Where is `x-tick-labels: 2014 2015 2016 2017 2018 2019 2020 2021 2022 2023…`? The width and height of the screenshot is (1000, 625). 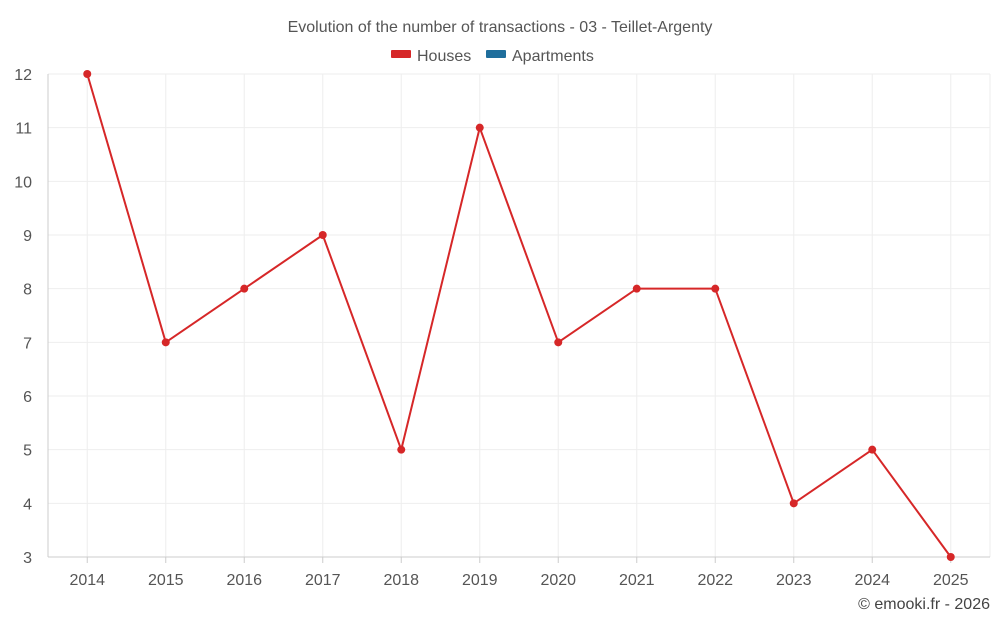
x-tick-labels: 2014 2015 2016 2017 2018 2019 2020 2021 2022 2023… is located at coordinates (518, 580).